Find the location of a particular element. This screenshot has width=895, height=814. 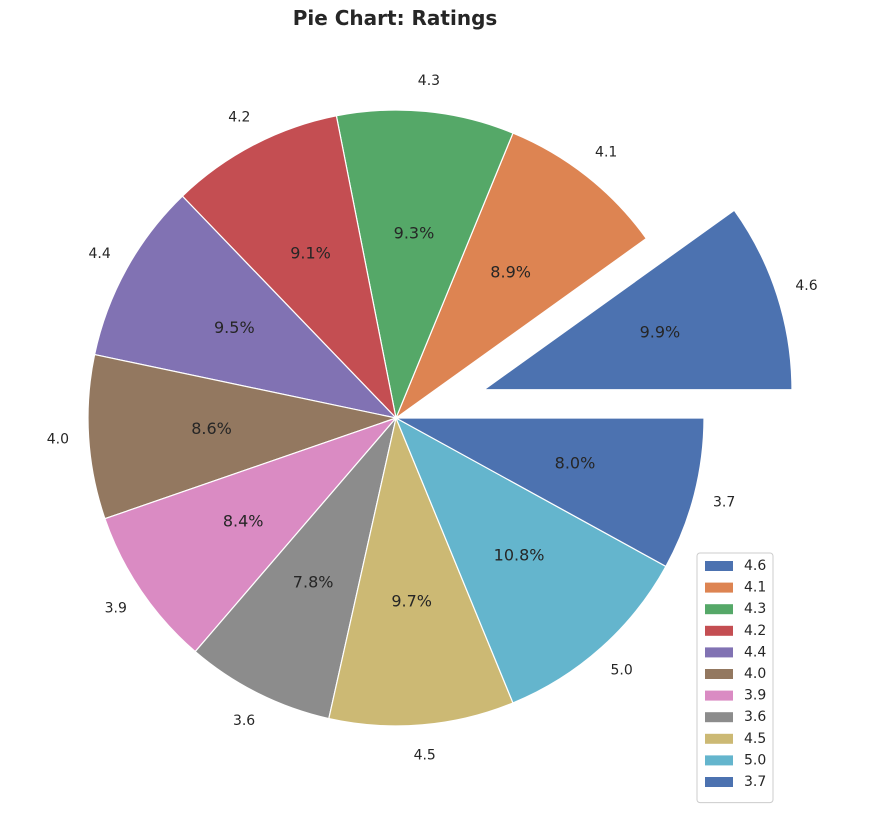

legend-label: 3.7 is located at coordinates (755, 782).